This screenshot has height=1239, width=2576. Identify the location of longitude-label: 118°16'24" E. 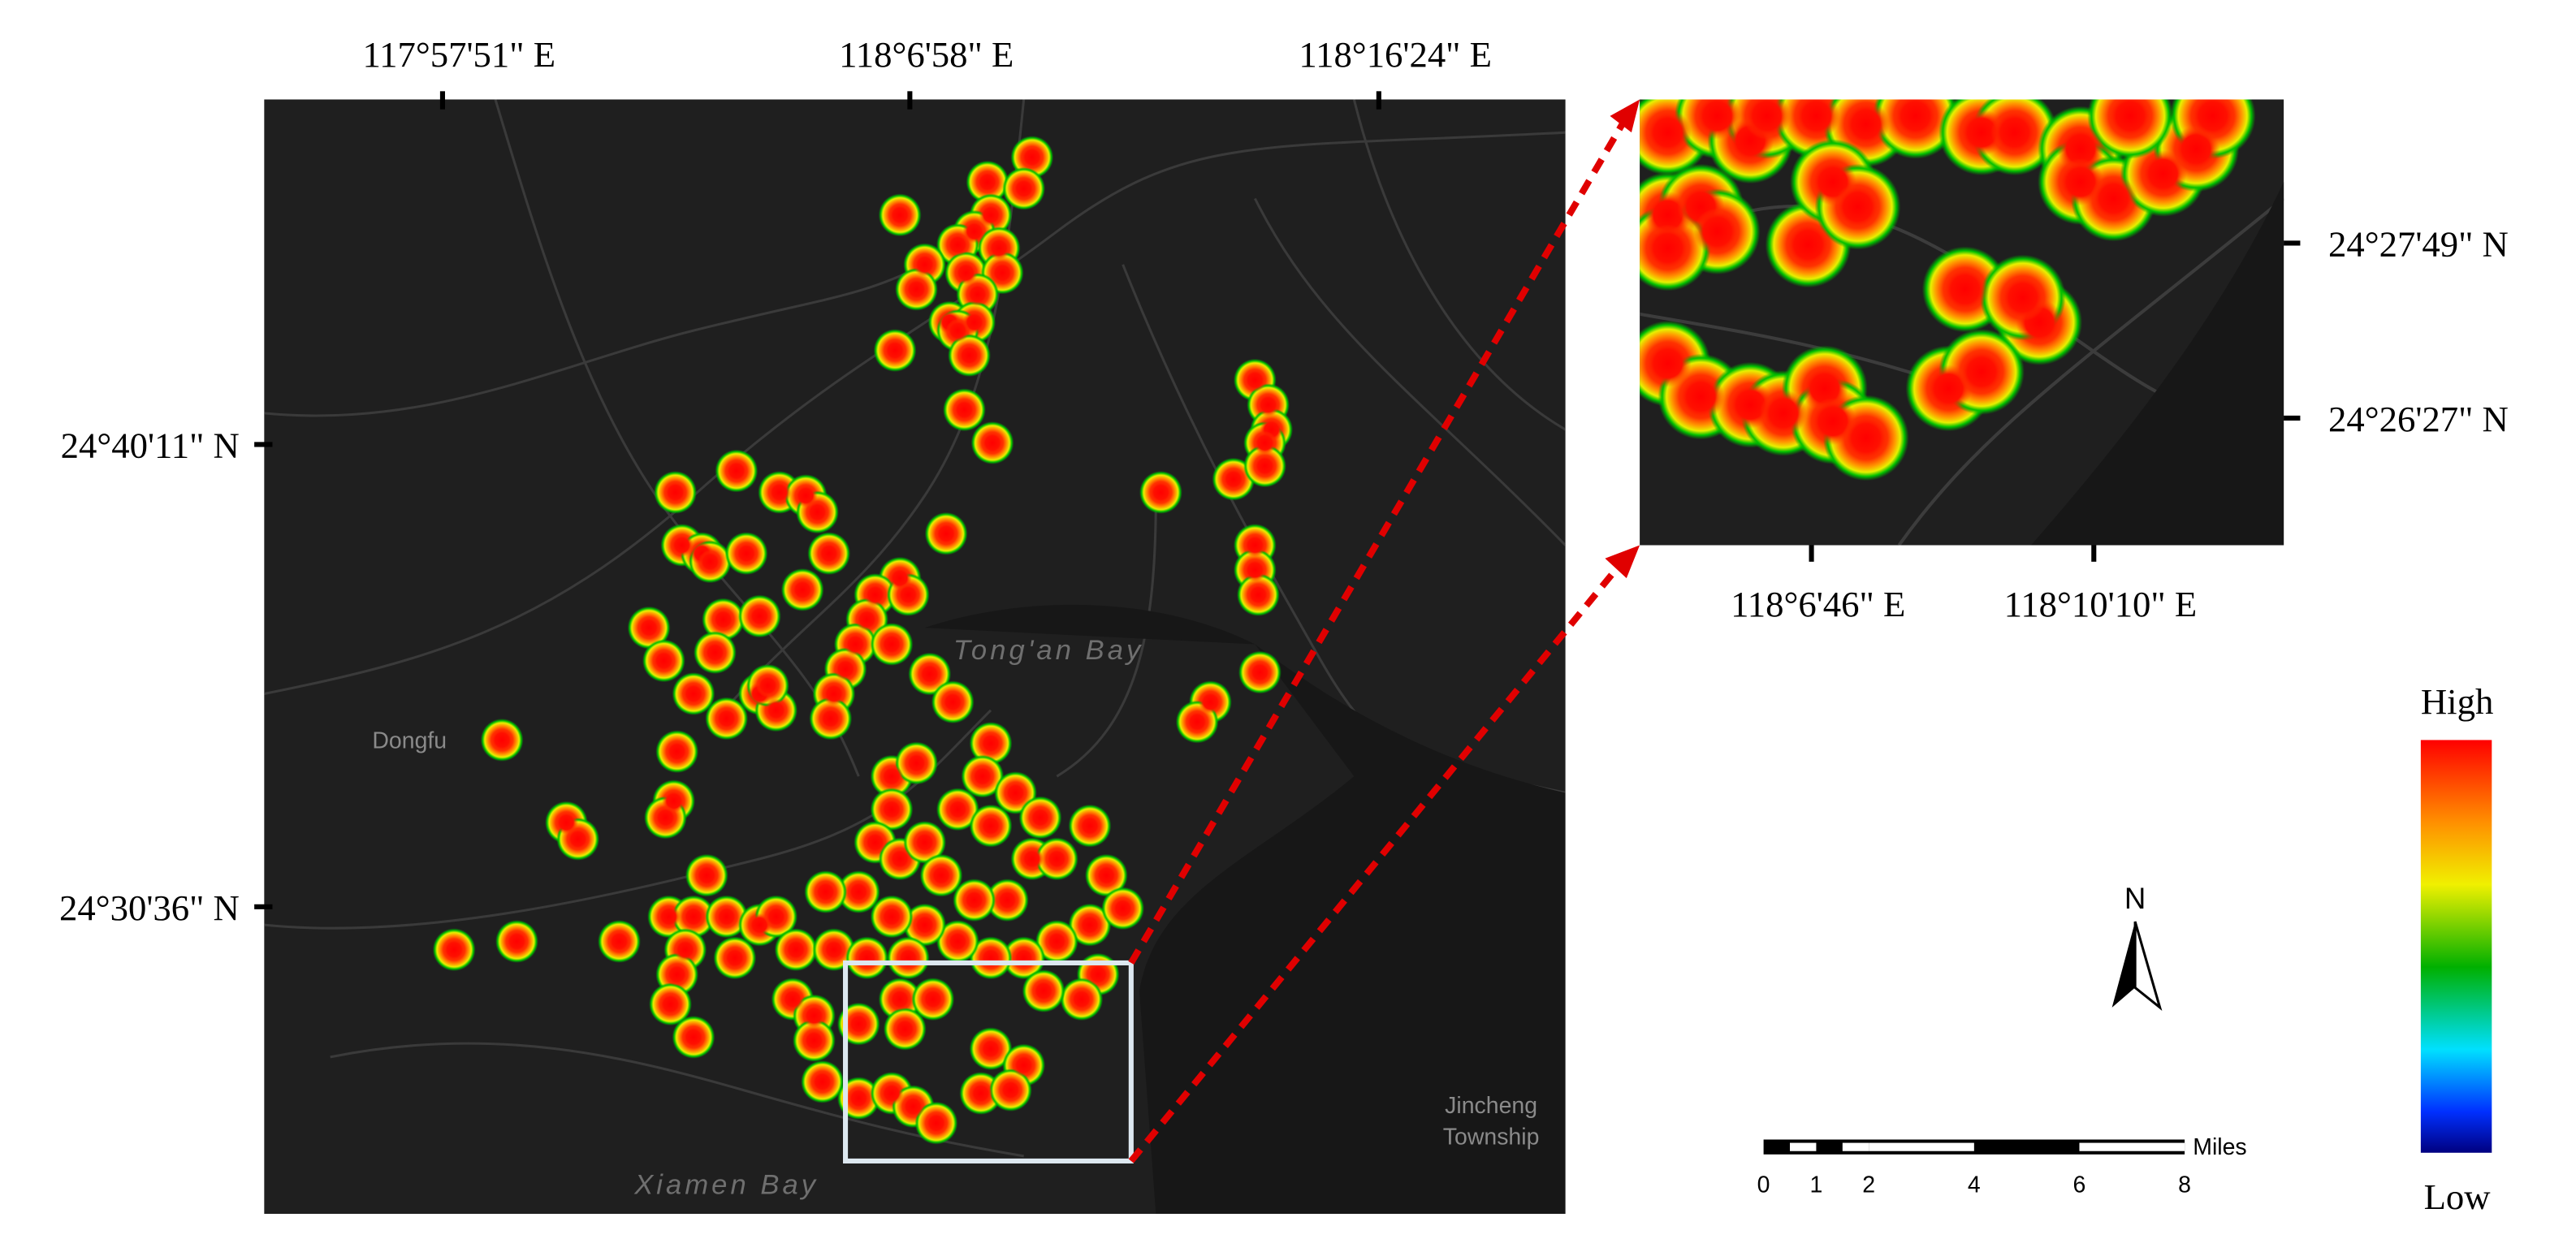
(1396, 54).